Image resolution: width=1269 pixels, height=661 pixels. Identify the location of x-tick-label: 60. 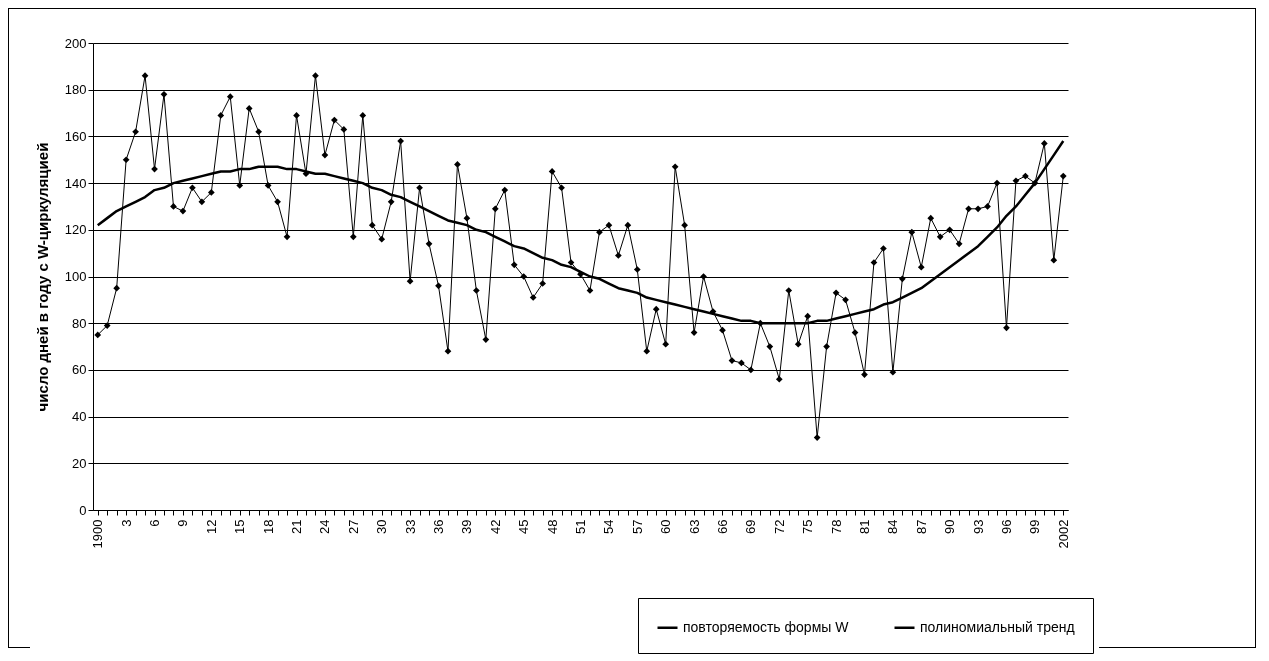
(666, 526).